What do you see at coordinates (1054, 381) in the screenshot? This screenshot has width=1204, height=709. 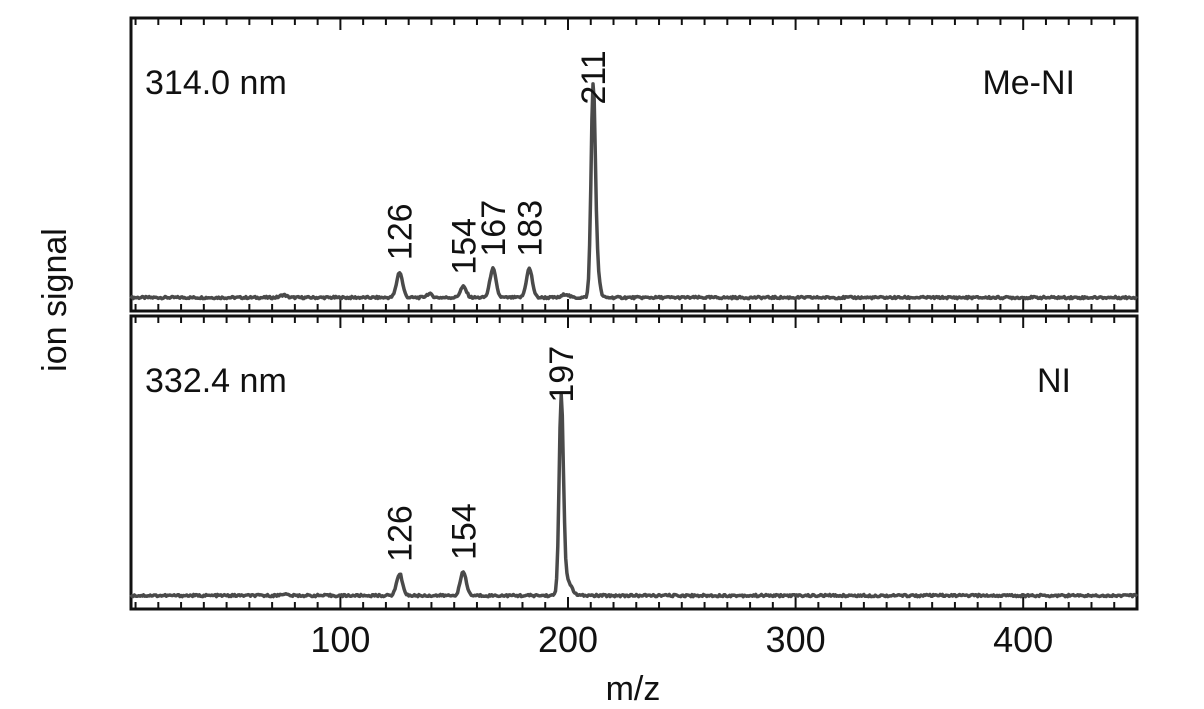 I see `compound-label: NI` at bounding box center [1054, 381].